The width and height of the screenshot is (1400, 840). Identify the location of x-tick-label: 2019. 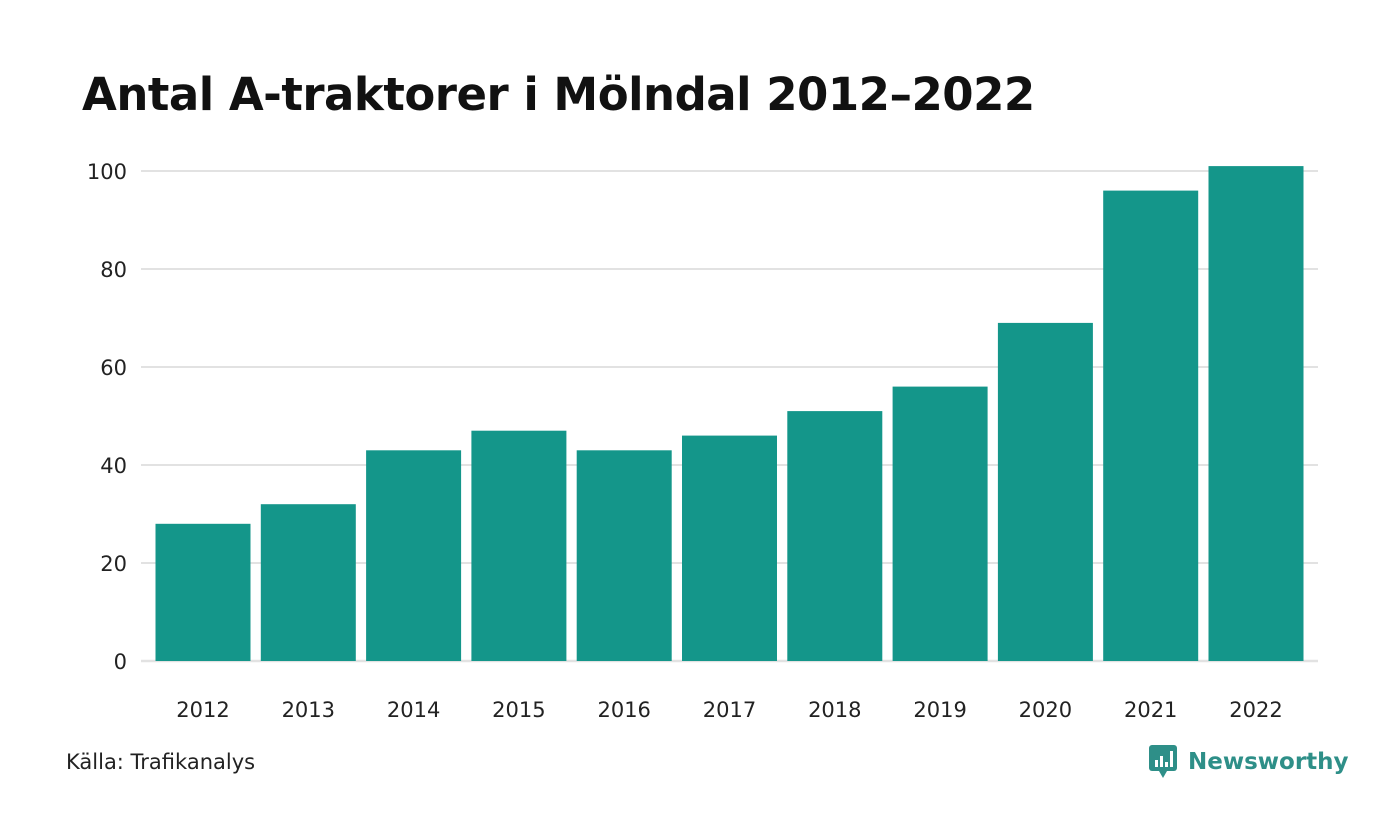
(939, 710).